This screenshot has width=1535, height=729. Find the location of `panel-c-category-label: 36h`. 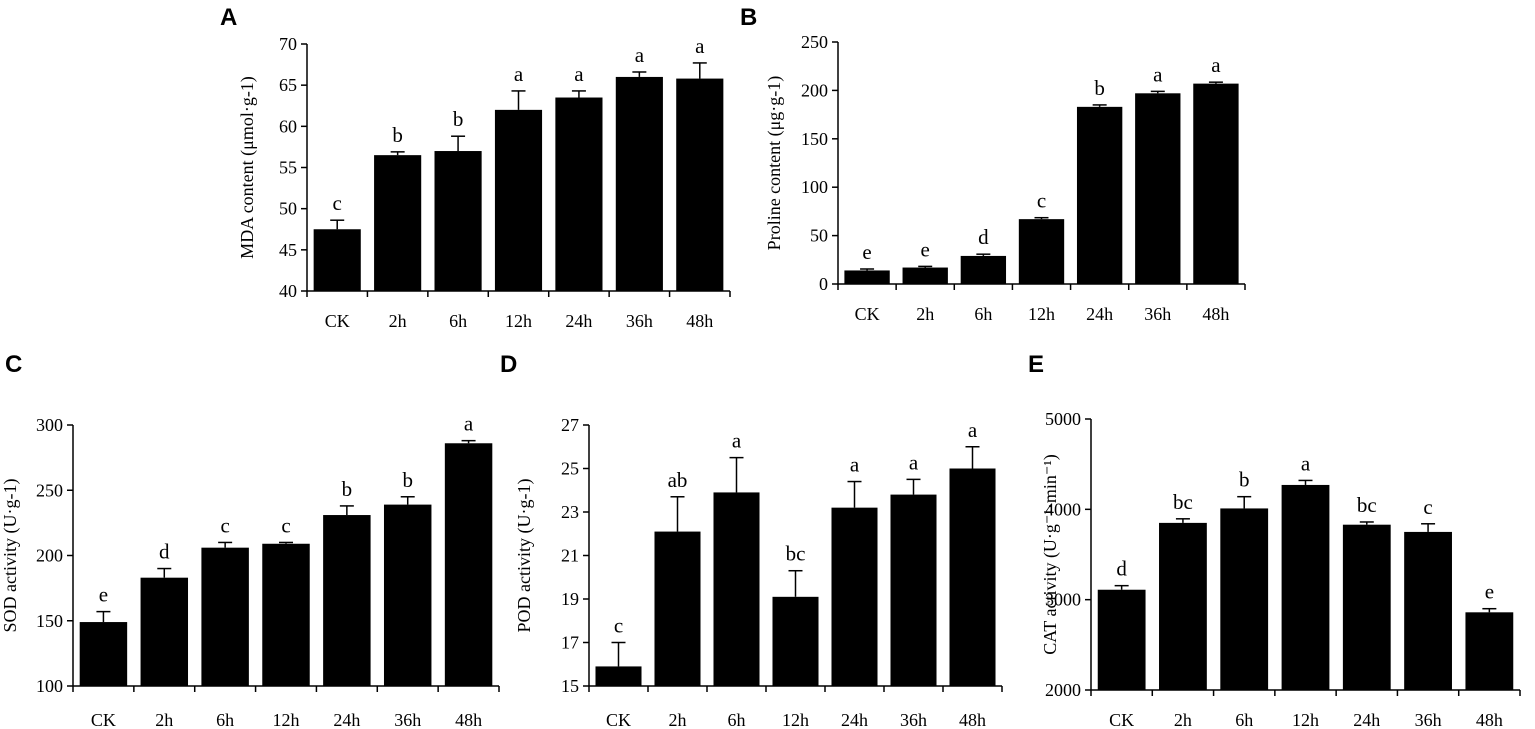

panel-c-category-label: 36h is located at coordinates (407, 719).